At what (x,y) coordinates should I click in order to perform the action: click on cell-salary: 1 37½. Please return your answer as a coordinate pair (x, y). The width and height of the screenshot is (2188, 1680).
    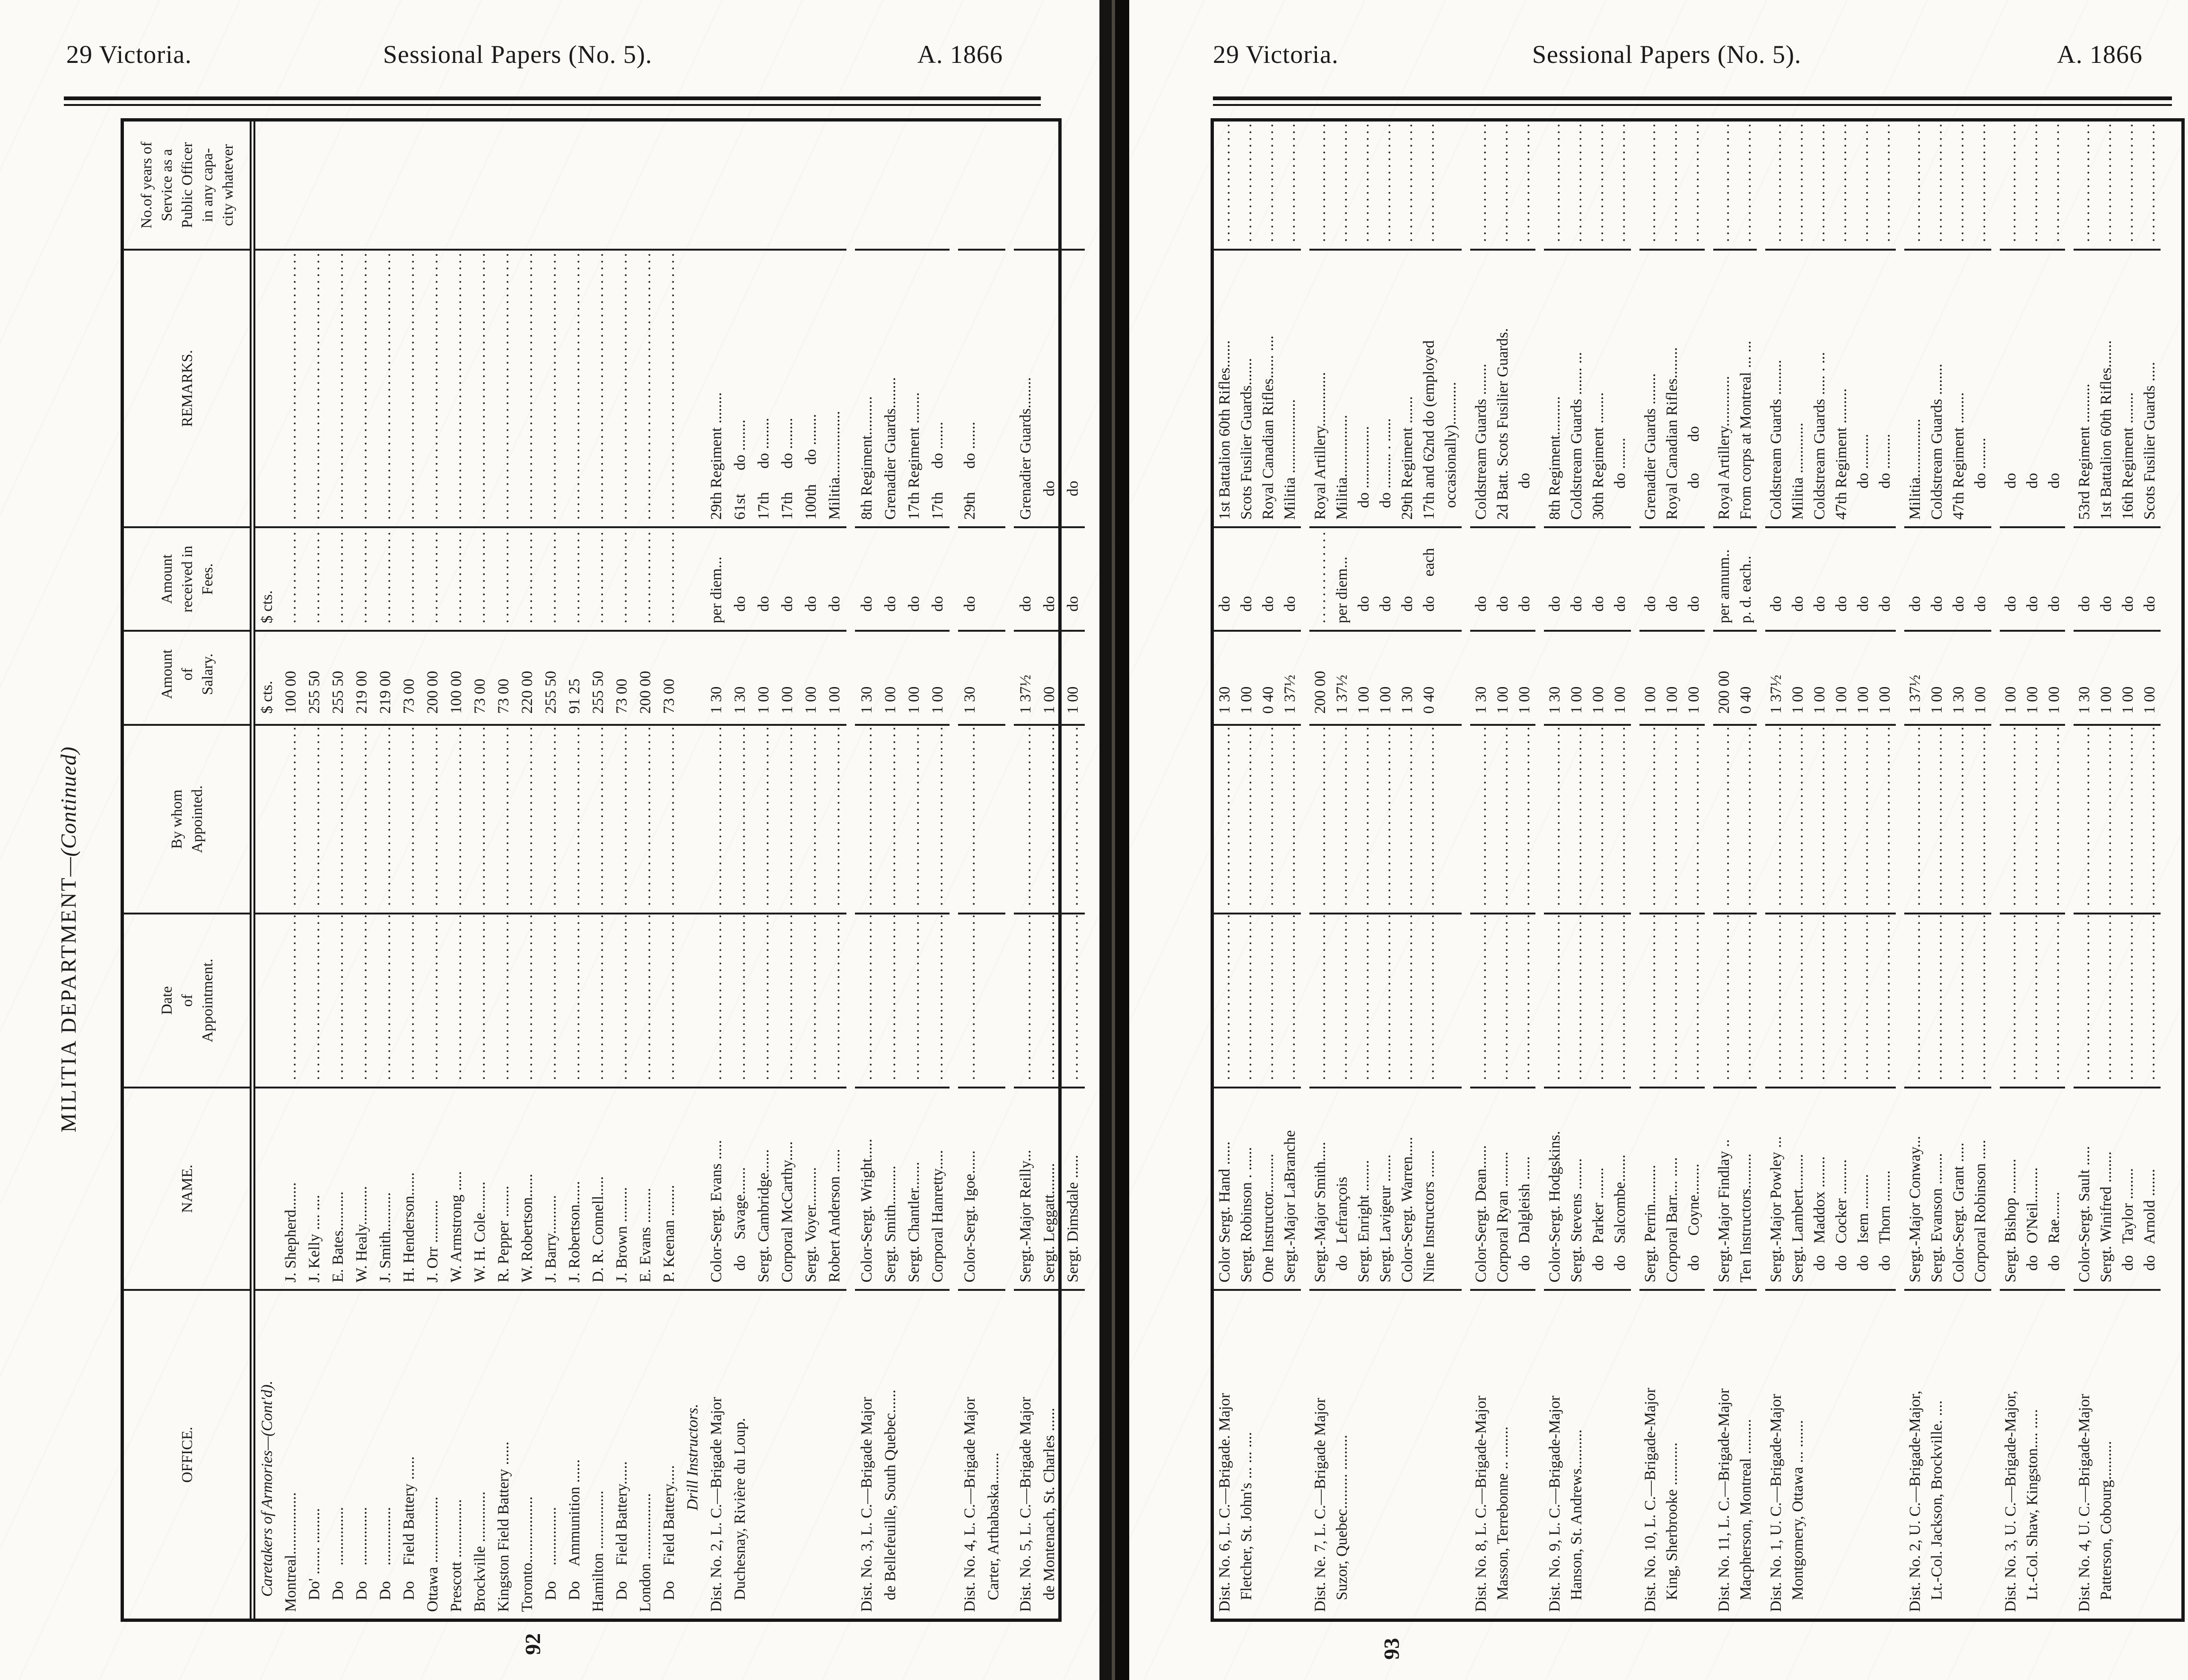
    Looking at the image, I should click on (1025, 677).